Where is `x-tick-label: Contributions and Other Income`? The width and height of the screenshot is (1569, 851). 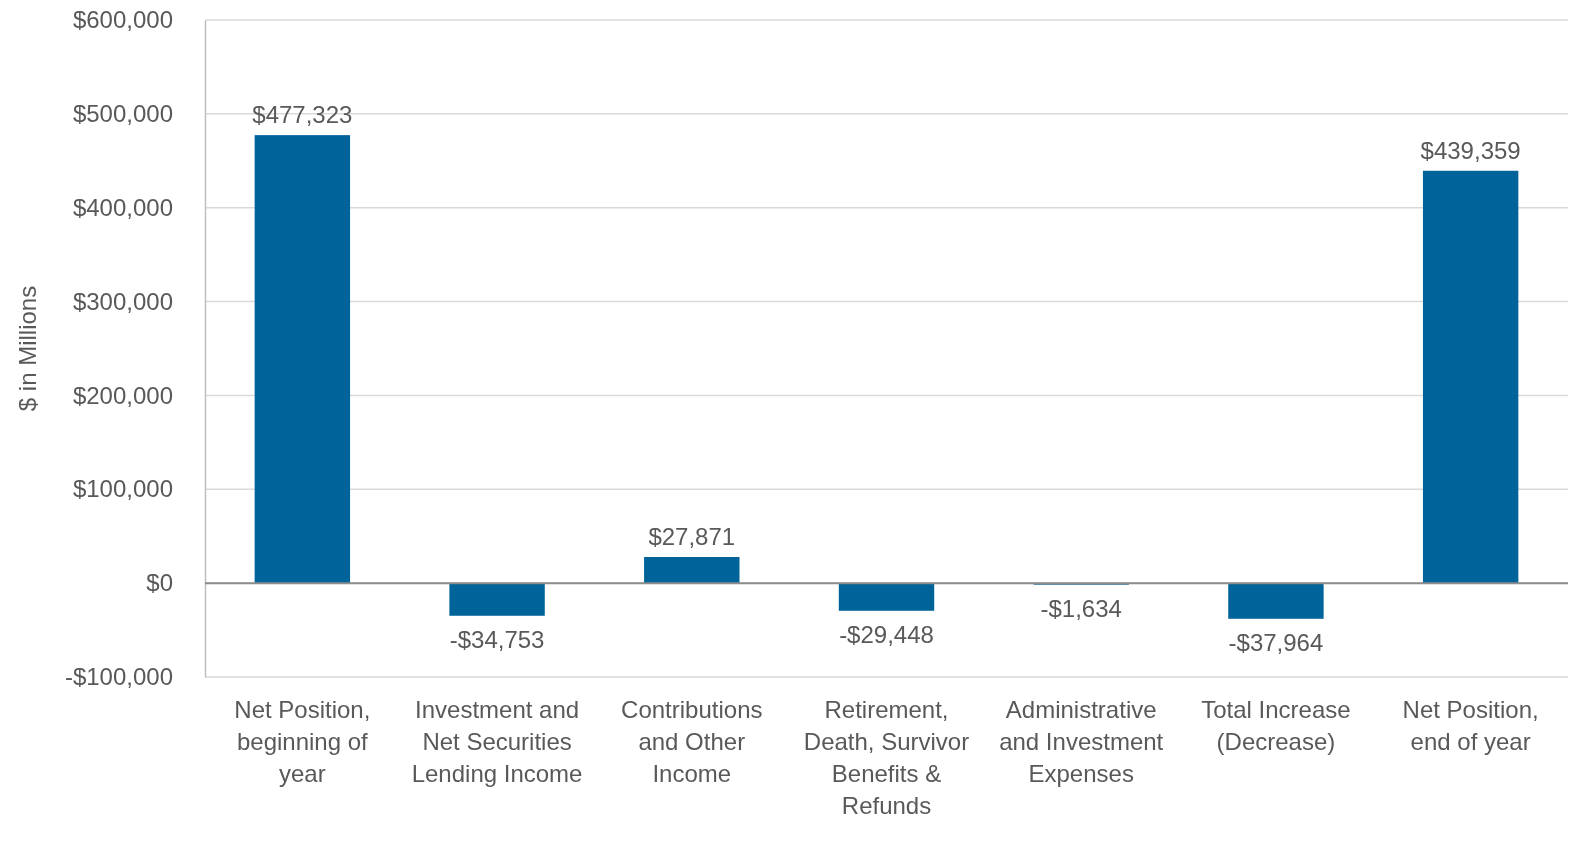 x-tick-label: Contributions and Other Income is located at coordinates (692, 741).